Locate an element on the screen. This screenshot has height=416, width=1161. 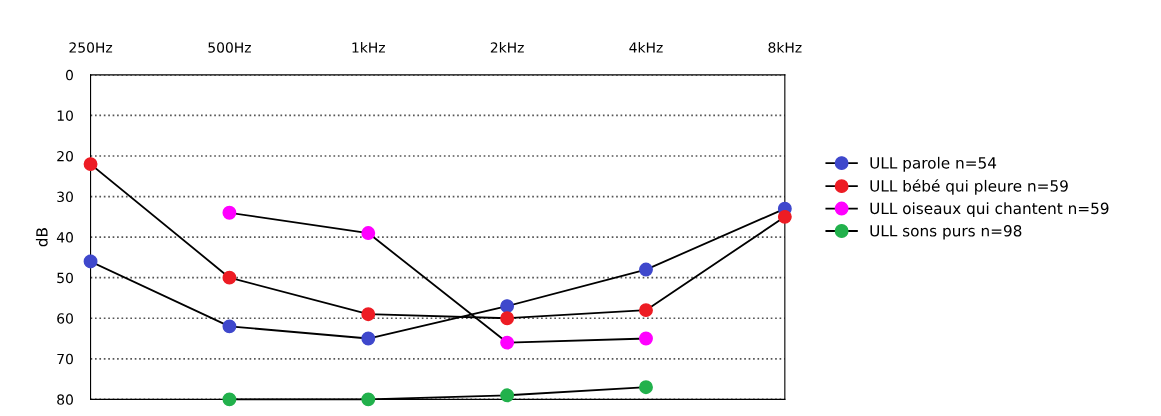
y-tick-label: 0 is located at coordinates (69, 75).